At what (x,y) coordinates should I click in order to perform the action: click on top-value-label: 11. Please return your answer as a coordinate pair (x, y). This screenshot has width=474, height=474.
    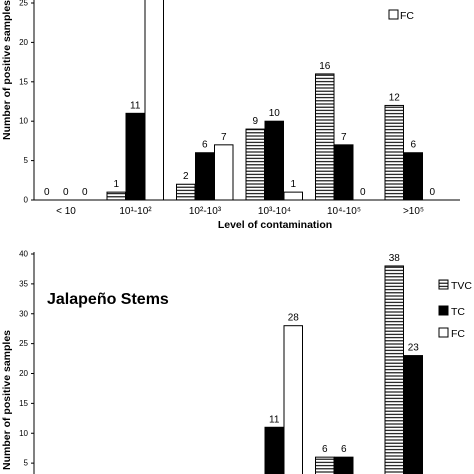
    Looking at the image, I should click on (135, 105).